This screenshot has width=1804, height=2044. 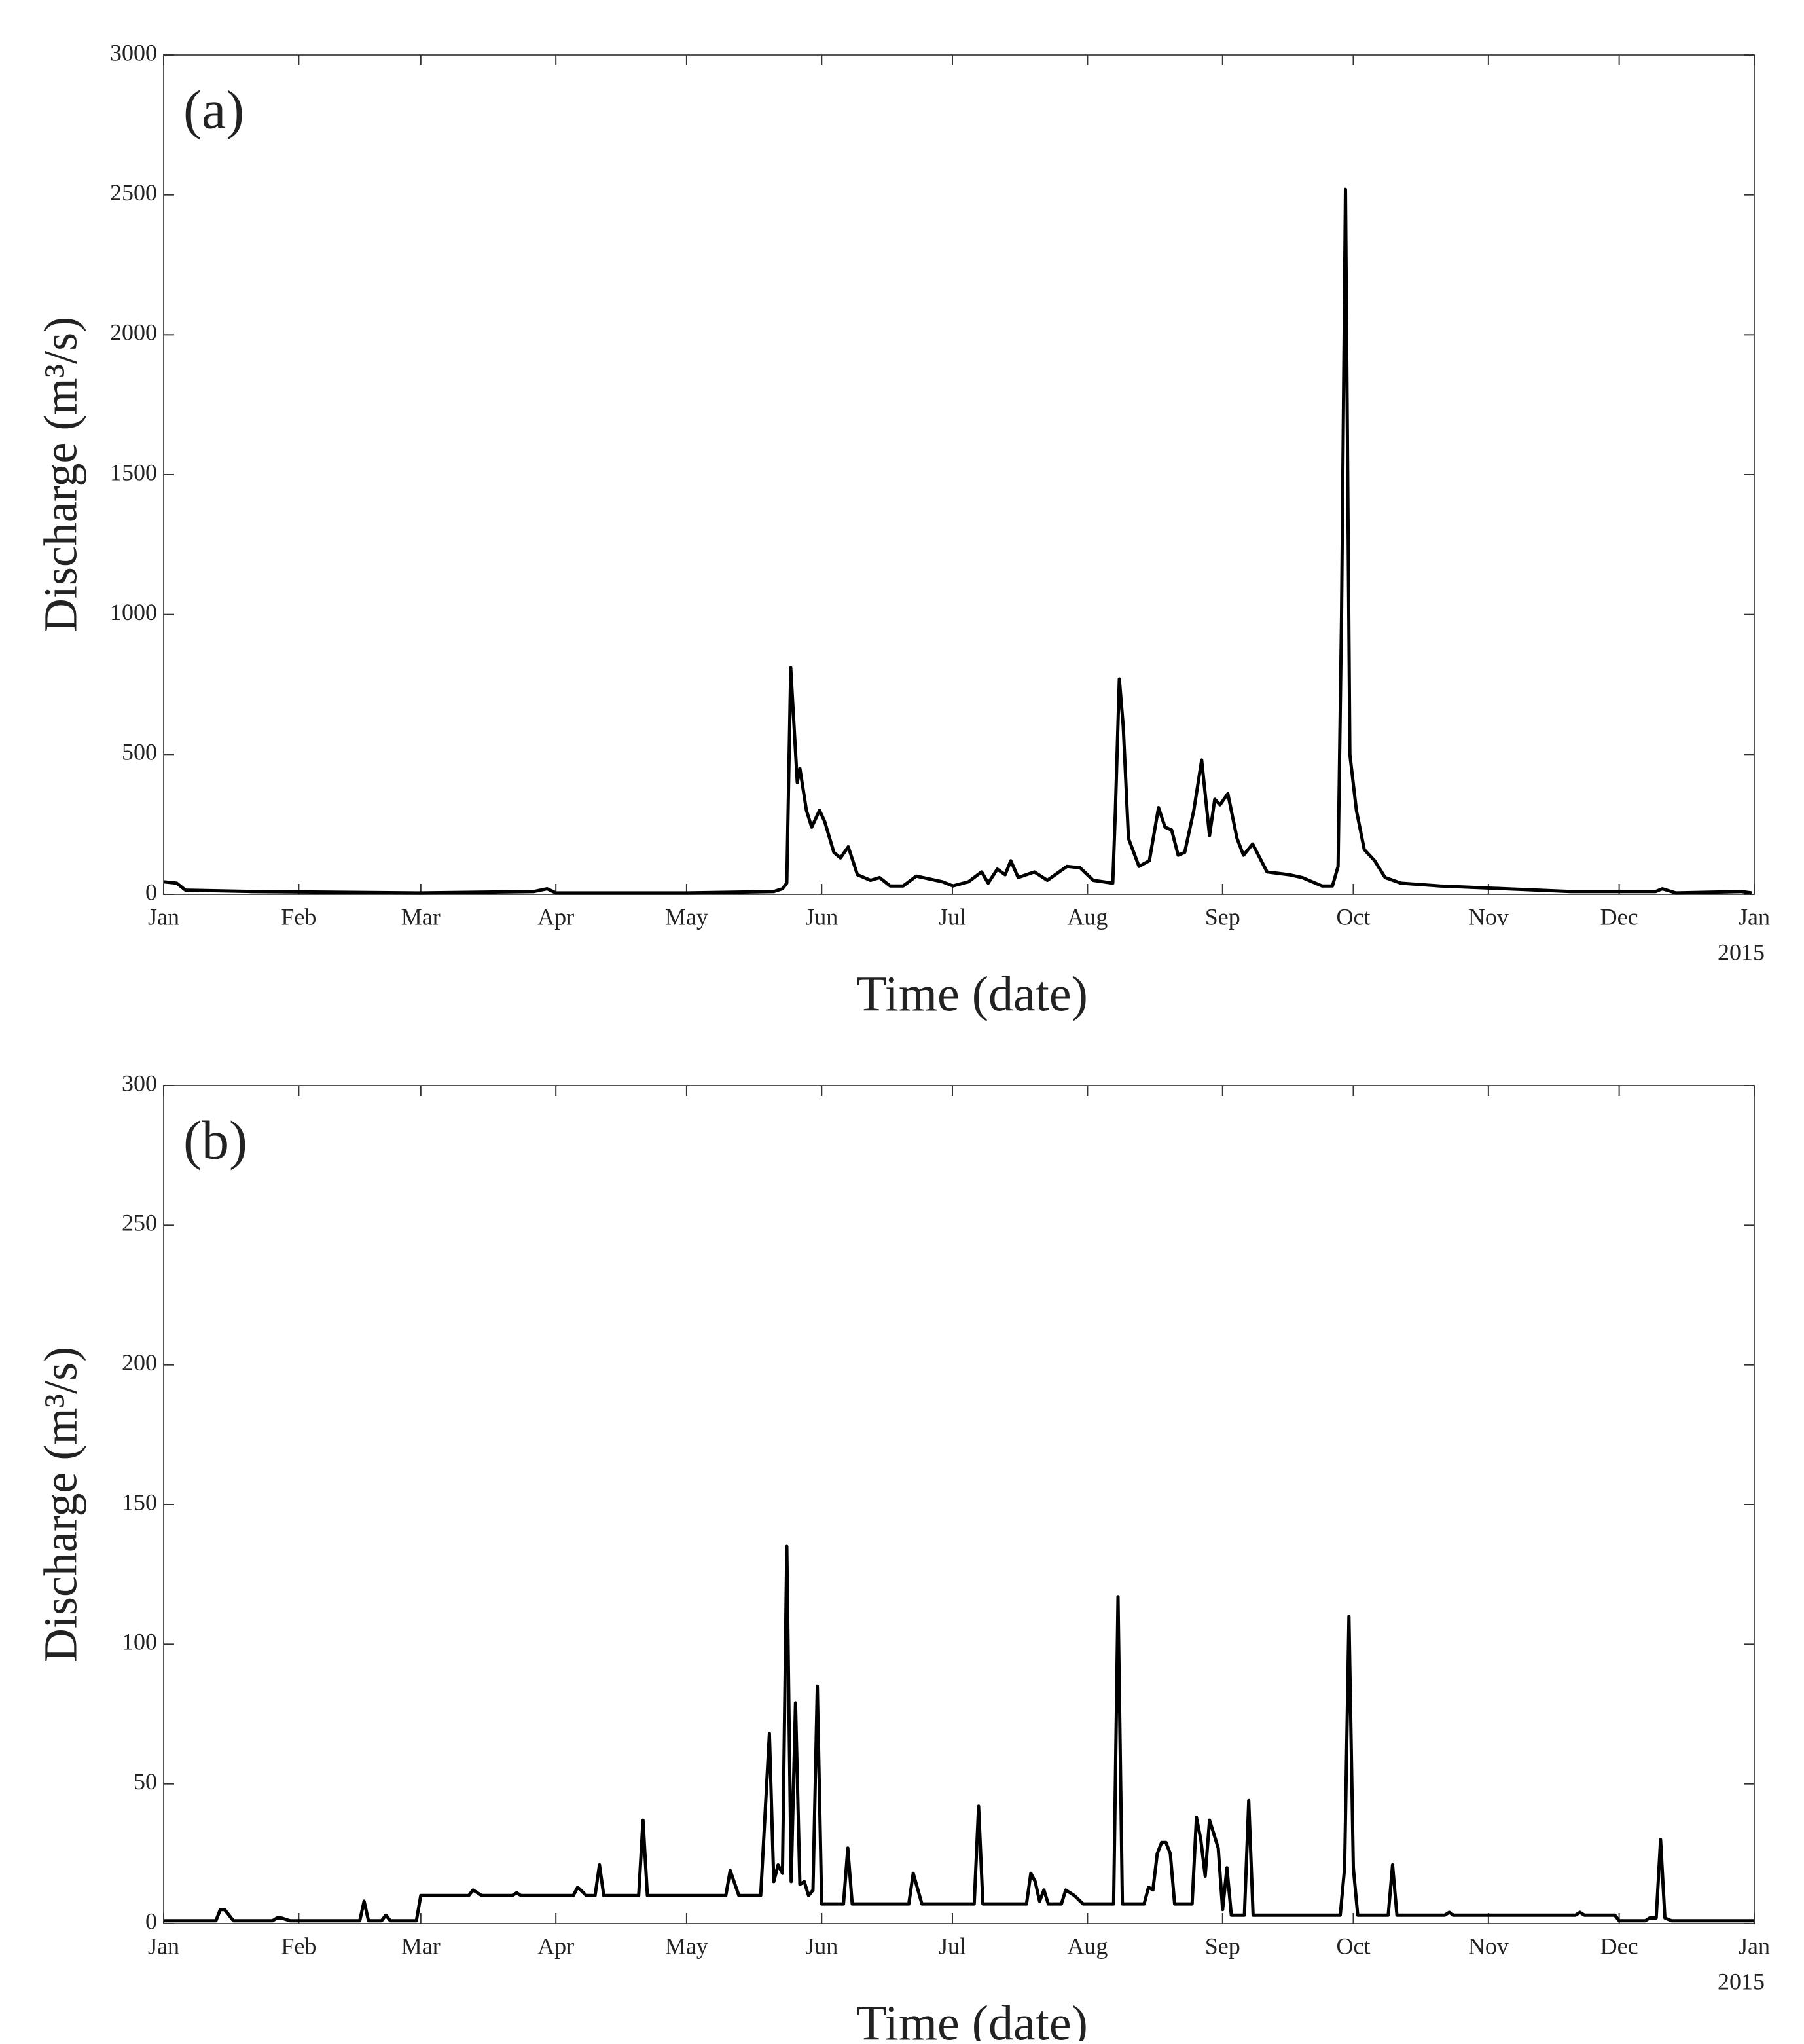 I want to click on y-tick-label: 100, so click(x=139, y=1642).